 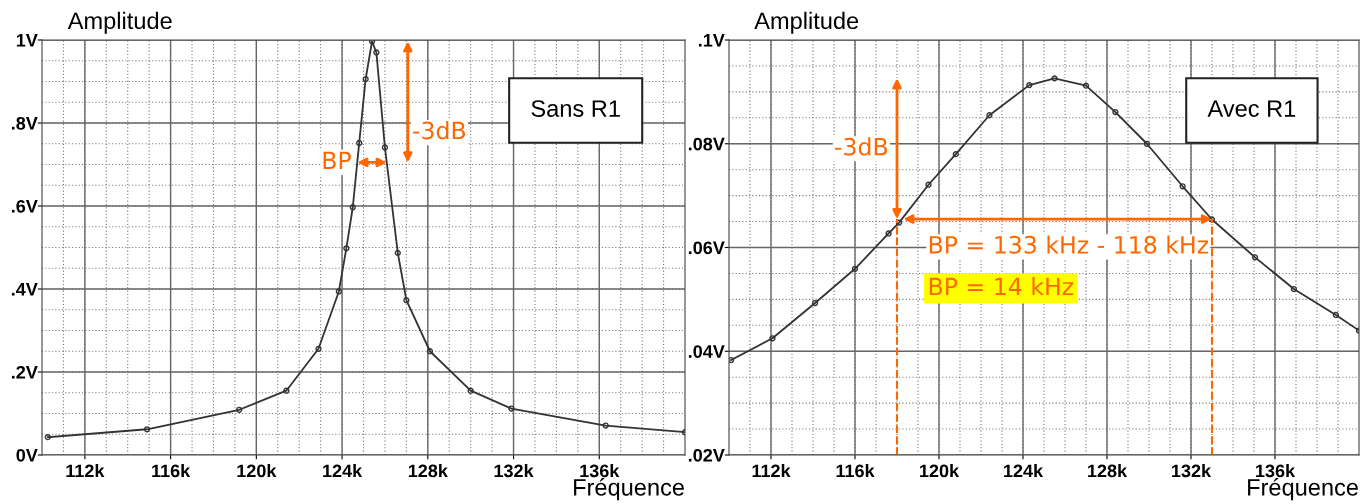 What do you see at coordinates (706, 455) in the screenshot?
I see `y-tick-label: .02V` at bounding box center [706, 455].